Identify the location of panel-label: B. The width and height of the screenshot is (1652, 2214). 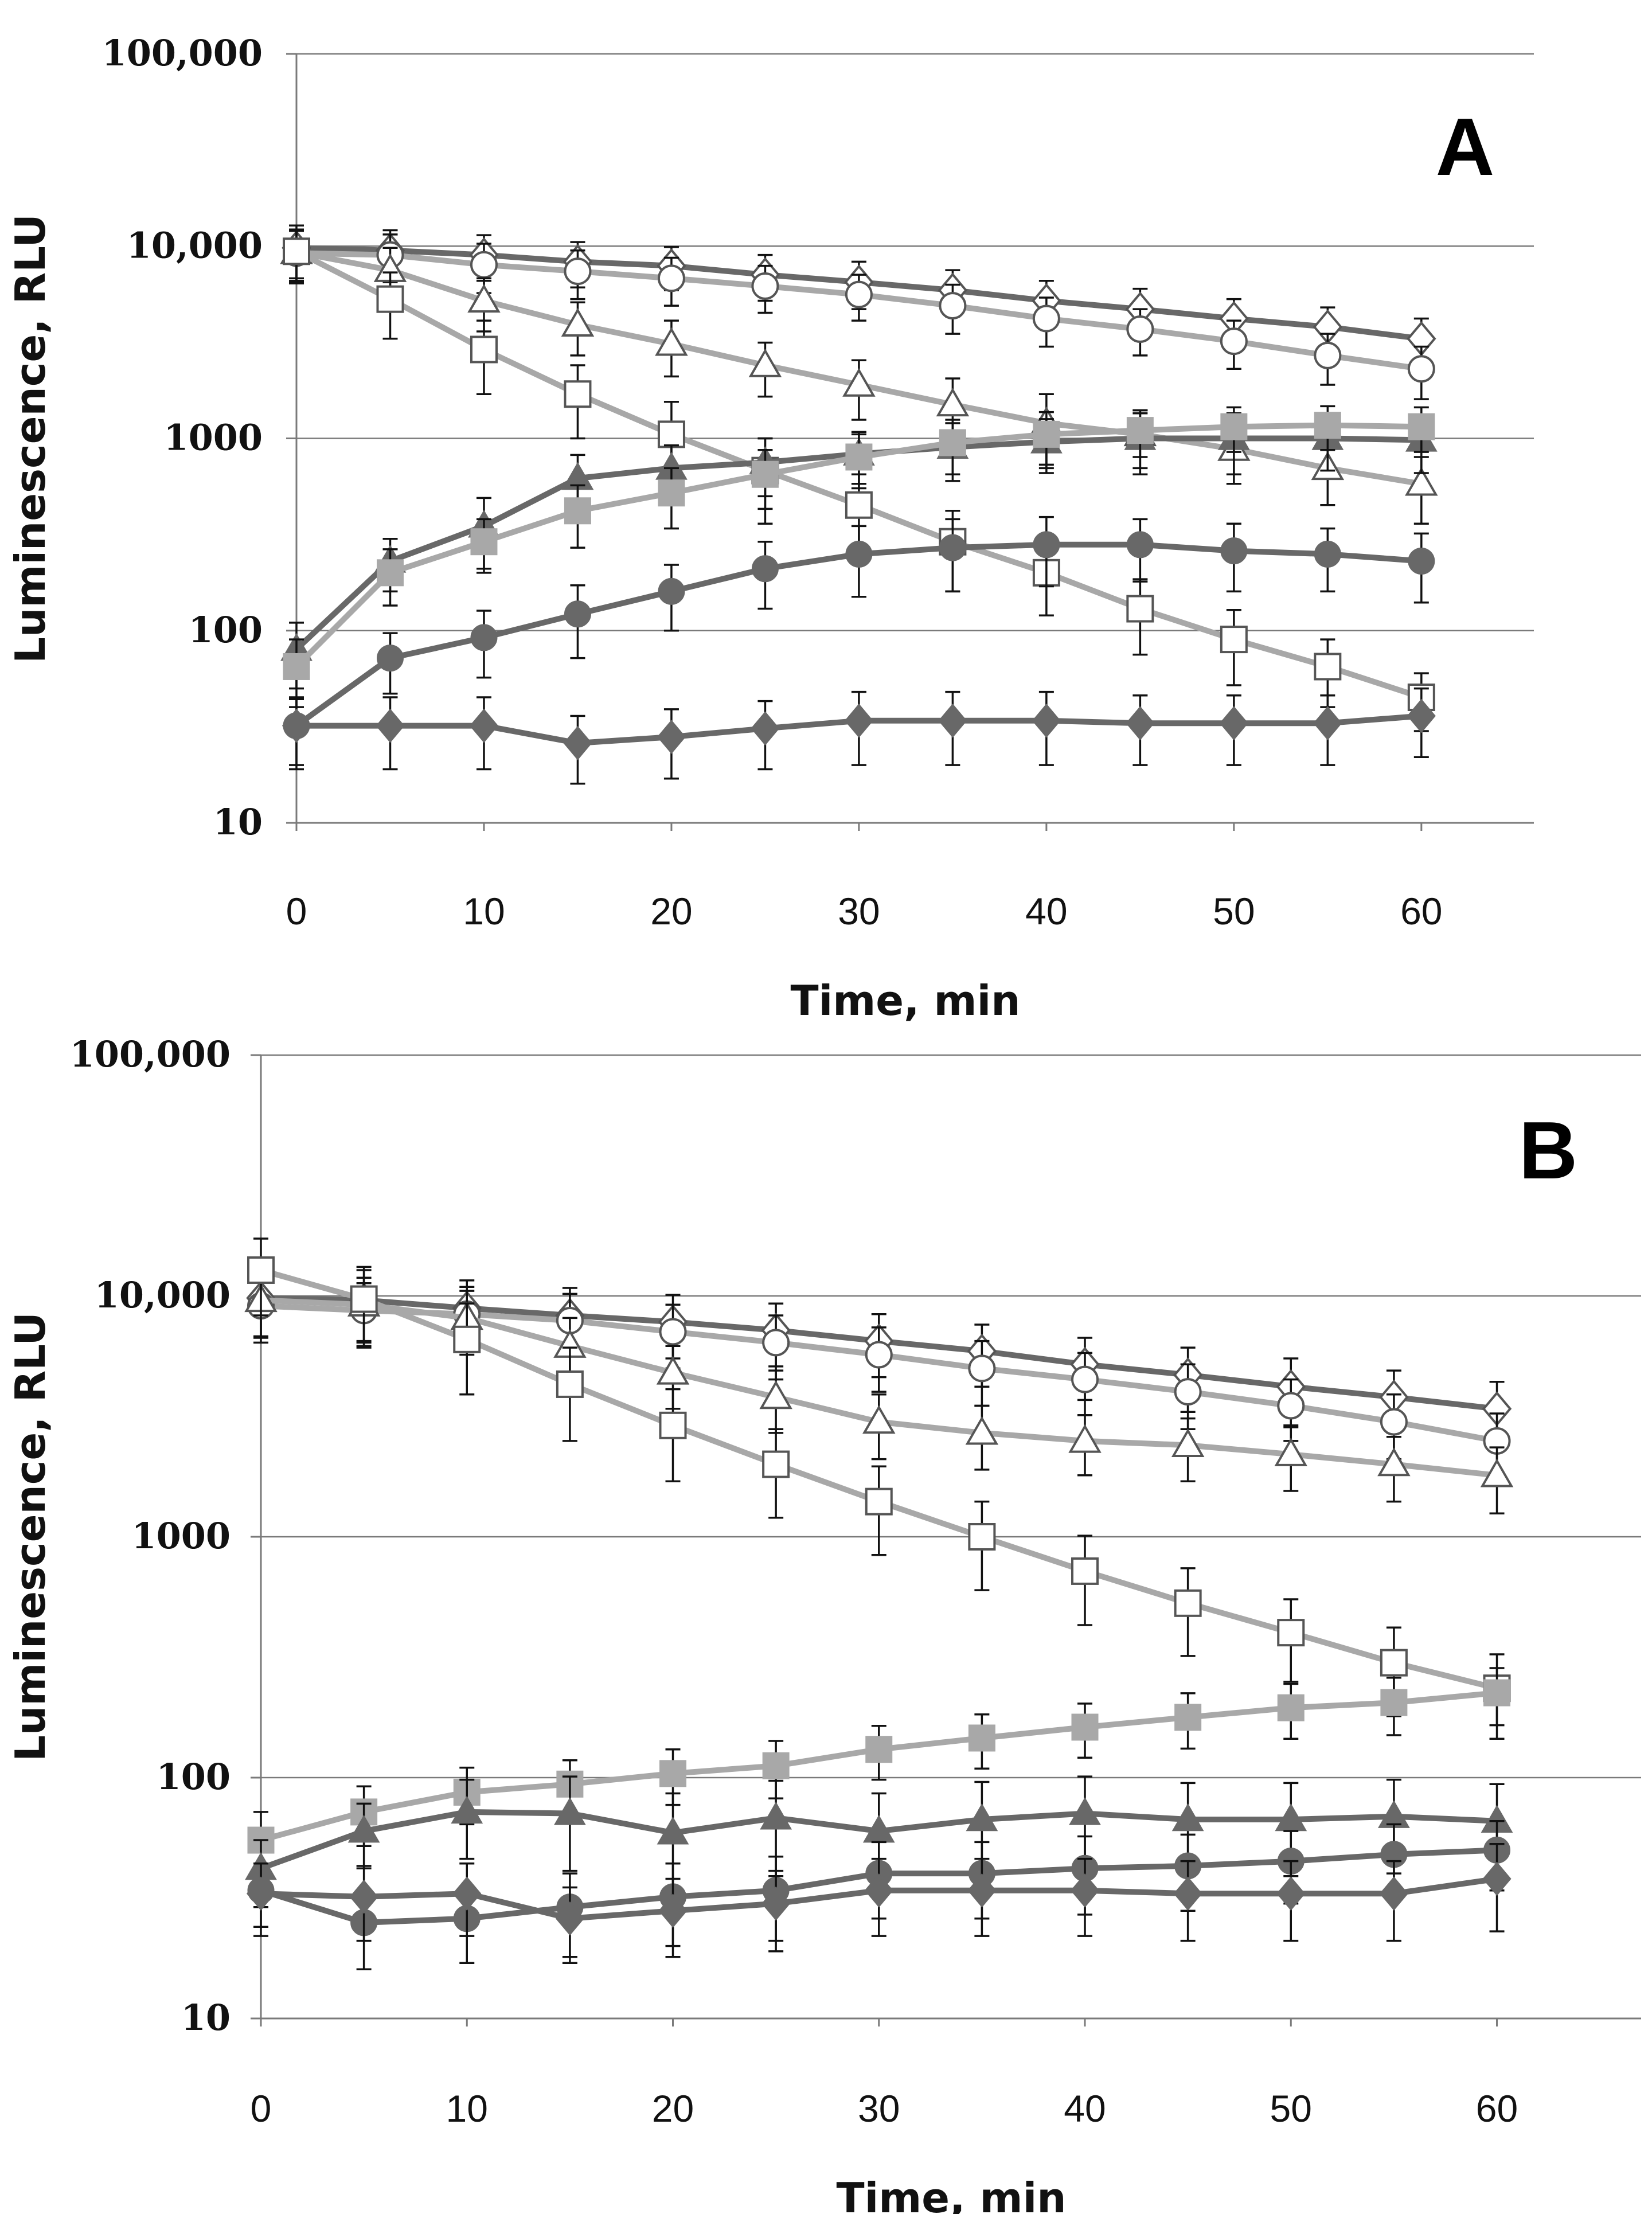
(1549, 1150).